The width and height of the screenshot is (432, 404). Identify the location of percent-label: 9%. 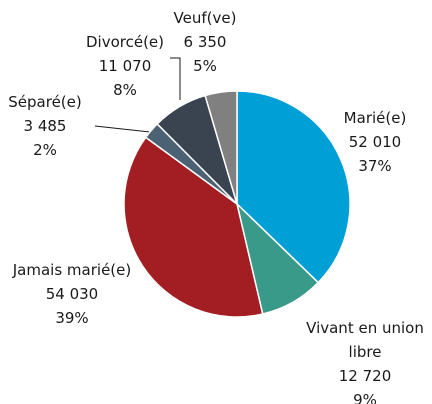
(365, 397).